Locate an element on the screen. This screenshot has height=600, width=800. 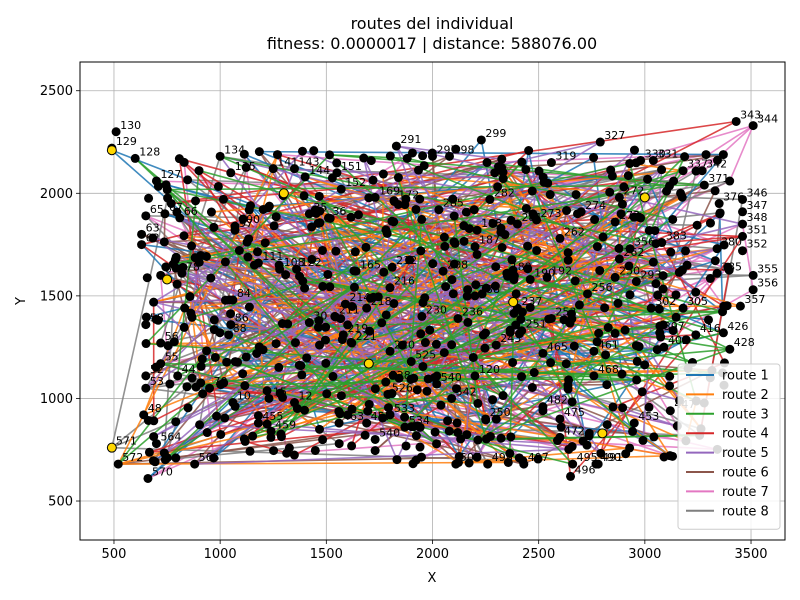
node-label: 108 is located at coordinates (294, 262).